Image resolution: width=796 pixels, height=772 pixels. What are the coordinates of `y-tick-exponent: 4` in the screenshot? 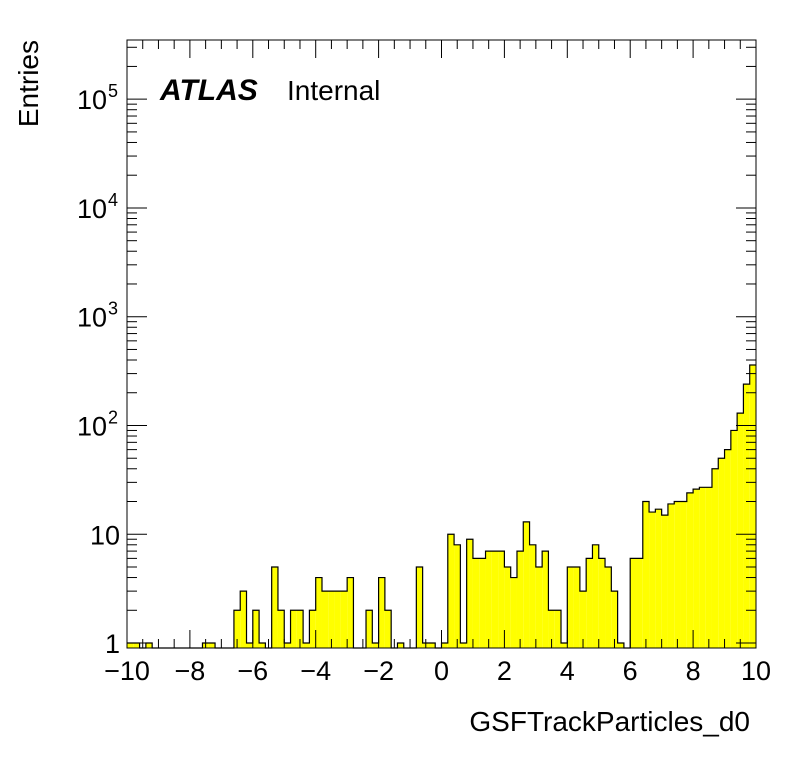 It's located at (113, 200).